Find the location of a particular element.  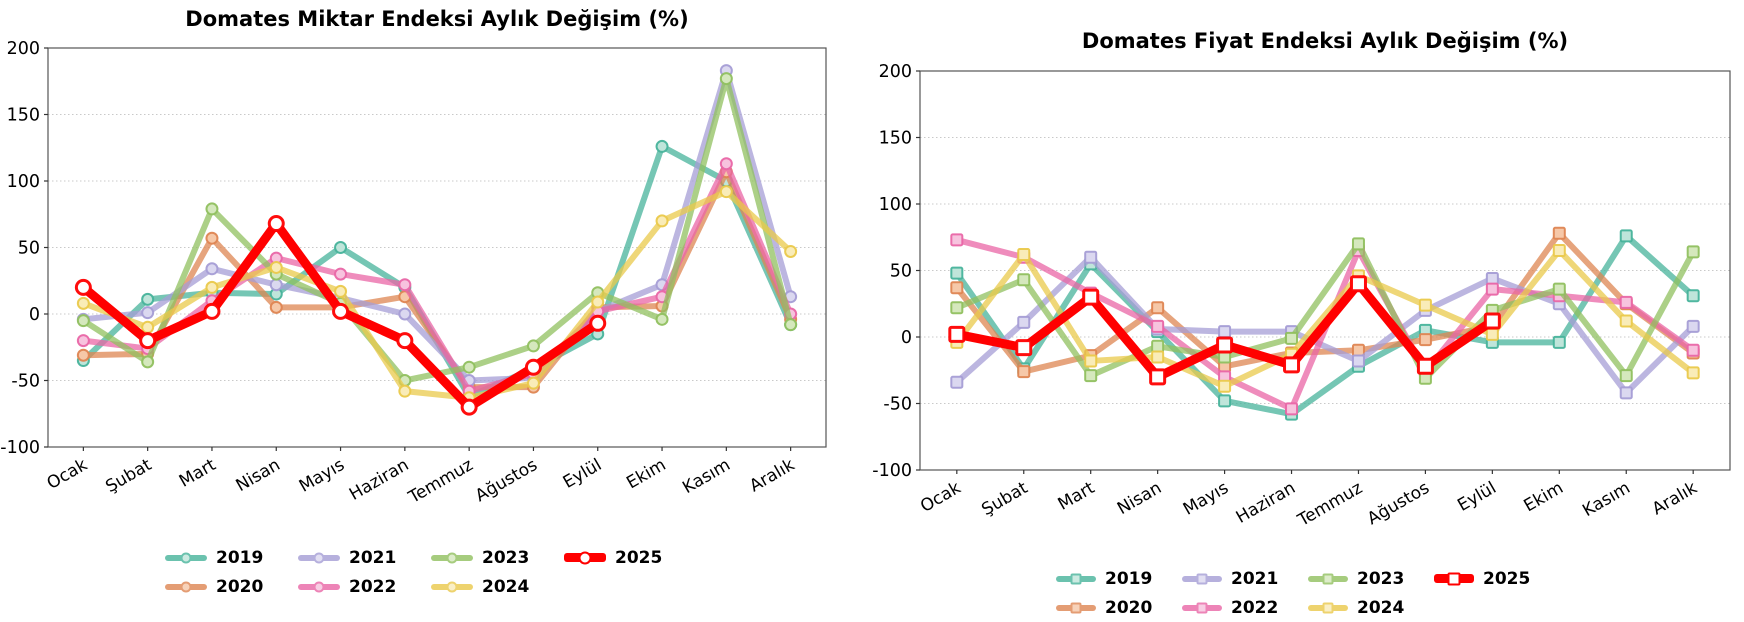

y-tick-label: -100 is located at coordinates (20, 448).